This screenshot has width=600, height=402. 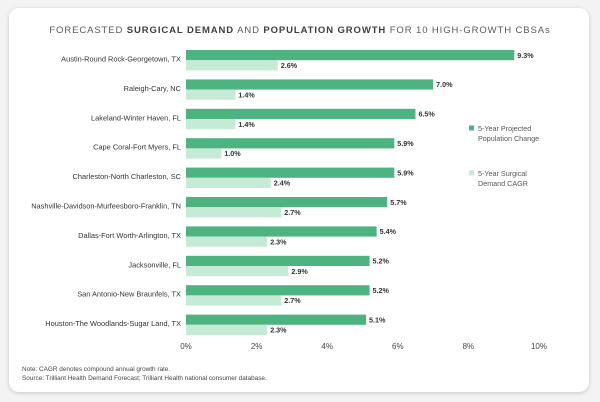 What do you see at coordinates (444, 84) in the screenshot?
I see `value-label-population-1: 7.0%` at bounding box center [444, 84].